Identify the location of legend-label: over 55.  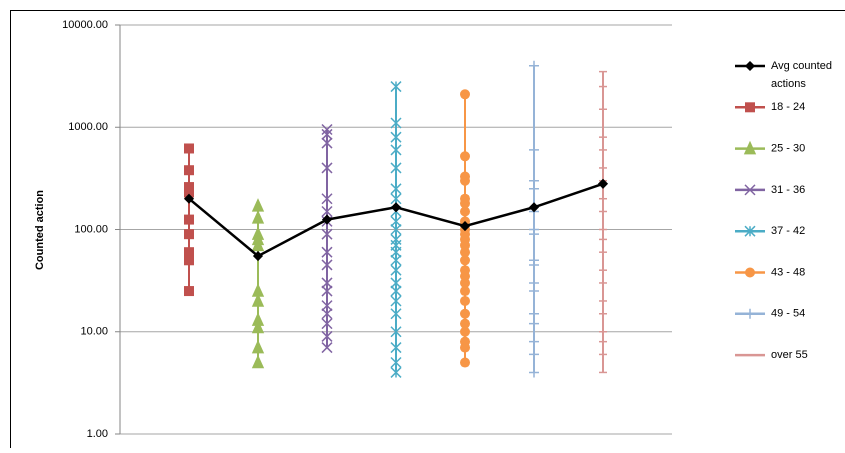
(789, 355).